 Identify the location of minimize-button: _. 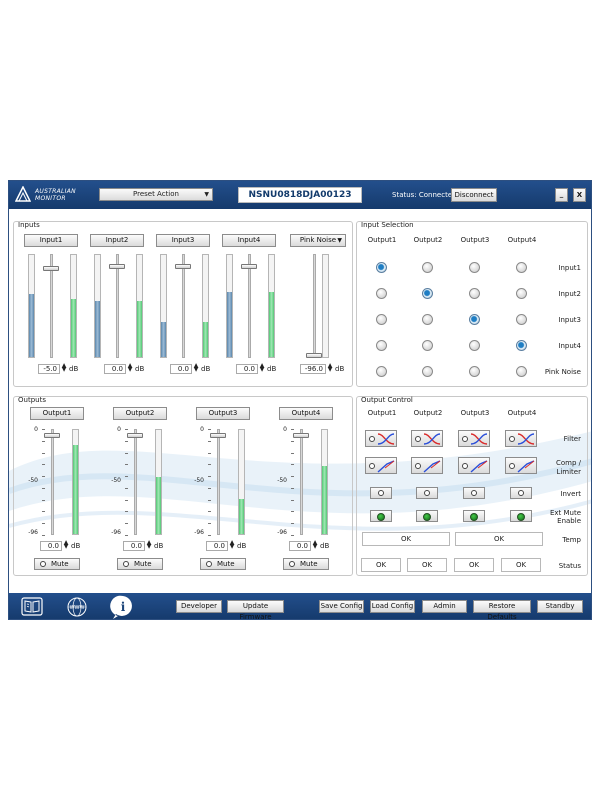
(561, 195).